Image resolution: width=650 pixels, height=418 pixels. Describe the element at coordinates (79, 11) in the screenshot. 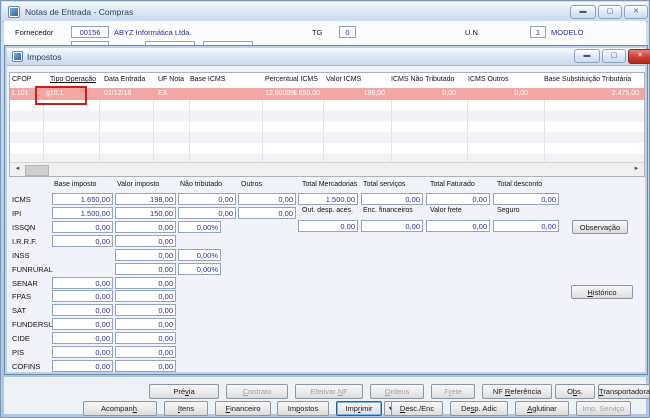

I see `main-window-title: Notas de Entrada - Compras` at that location.